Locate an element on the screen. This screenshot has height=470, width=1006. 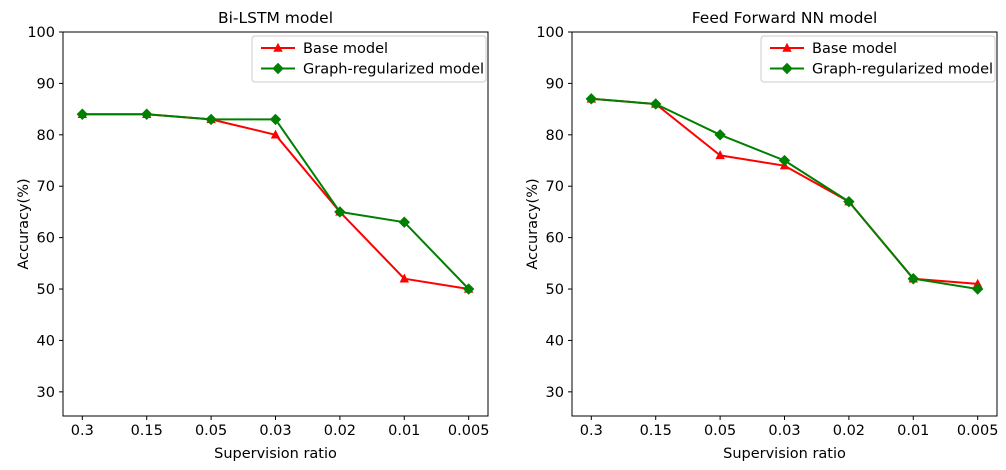
series-line-base is located at coordinates (275, 201).